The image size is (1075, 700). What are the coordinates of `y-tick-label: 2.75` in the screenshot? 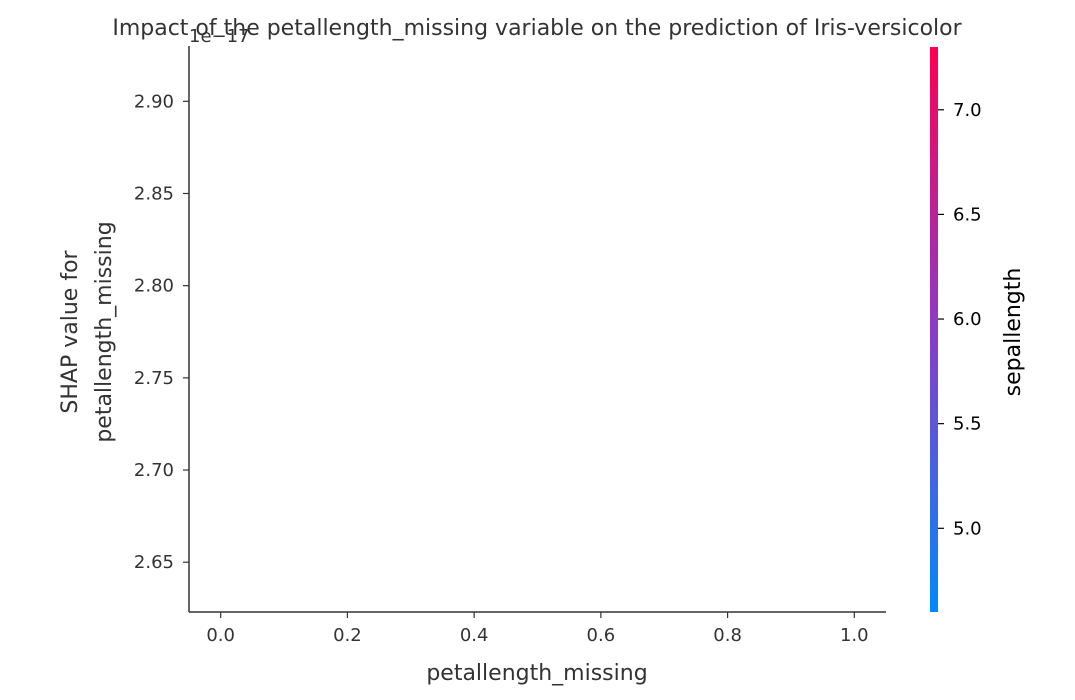 It's located at (154, 378).